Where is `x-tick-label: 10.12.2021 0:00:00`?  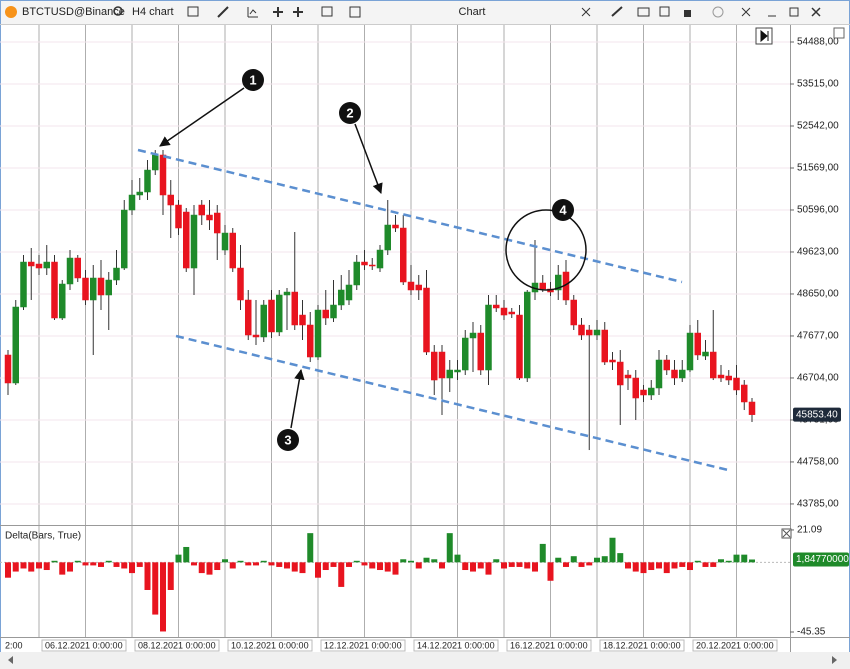 x-tick-label: 10.12.2021 0:00:00 is located at coordinates (270, 645).